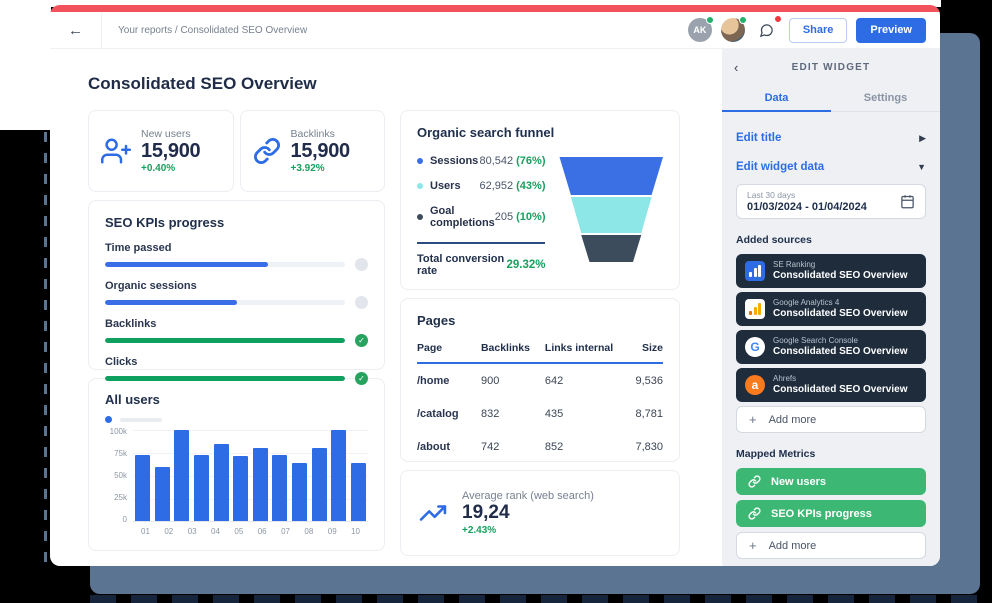 Image resolution: width=992 pixels, height=603 pixels. I want to click on tab-data: Data, so click(776, 98).